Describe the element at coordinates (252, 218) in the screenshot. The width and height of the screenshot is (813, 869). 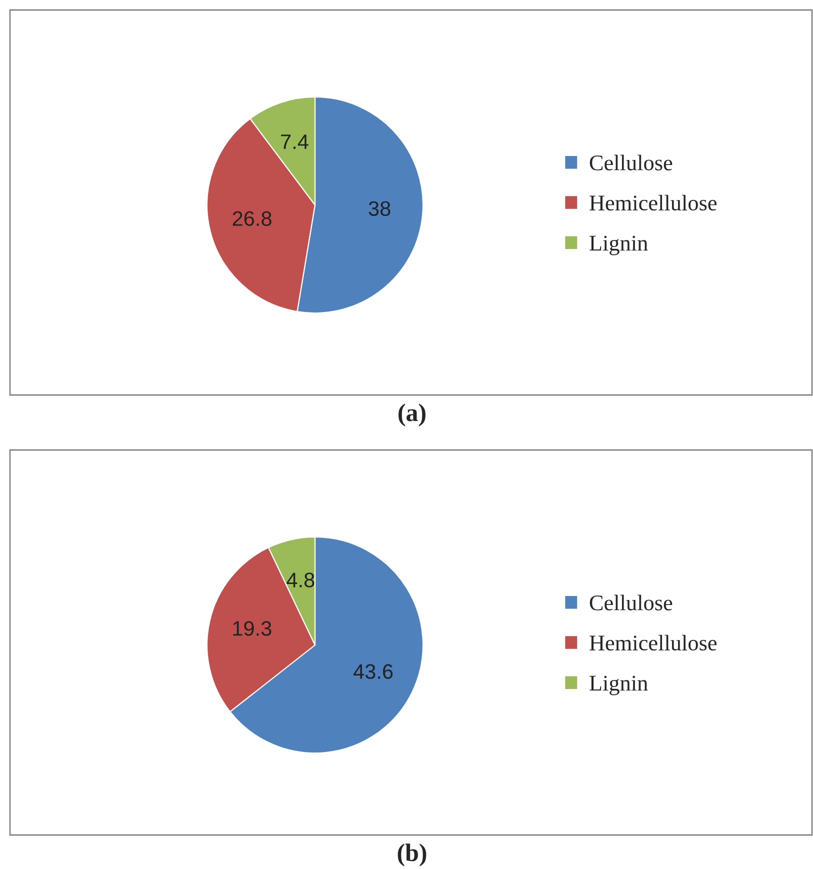
I see `data-label: 26.8` at that location.